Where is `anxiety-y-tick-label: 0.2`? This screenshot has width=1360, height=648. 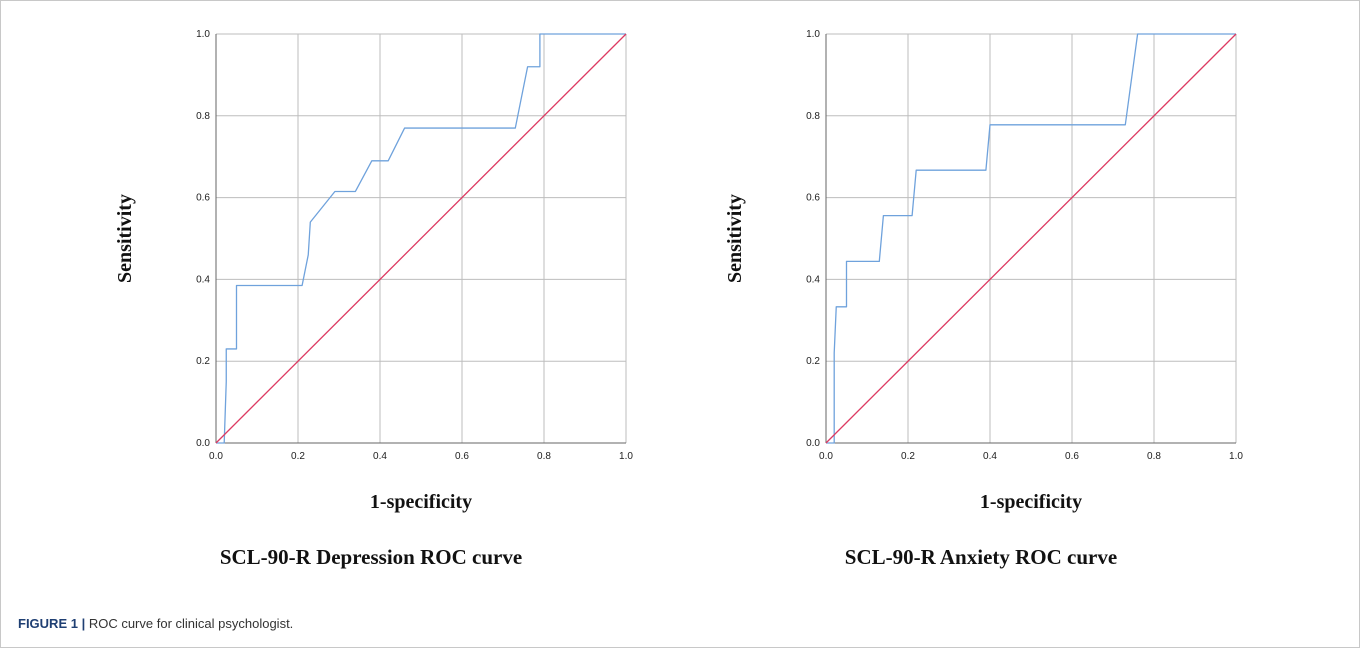 anxiety-y-tick-label: 0.2 is located at coordinates (813, 361).